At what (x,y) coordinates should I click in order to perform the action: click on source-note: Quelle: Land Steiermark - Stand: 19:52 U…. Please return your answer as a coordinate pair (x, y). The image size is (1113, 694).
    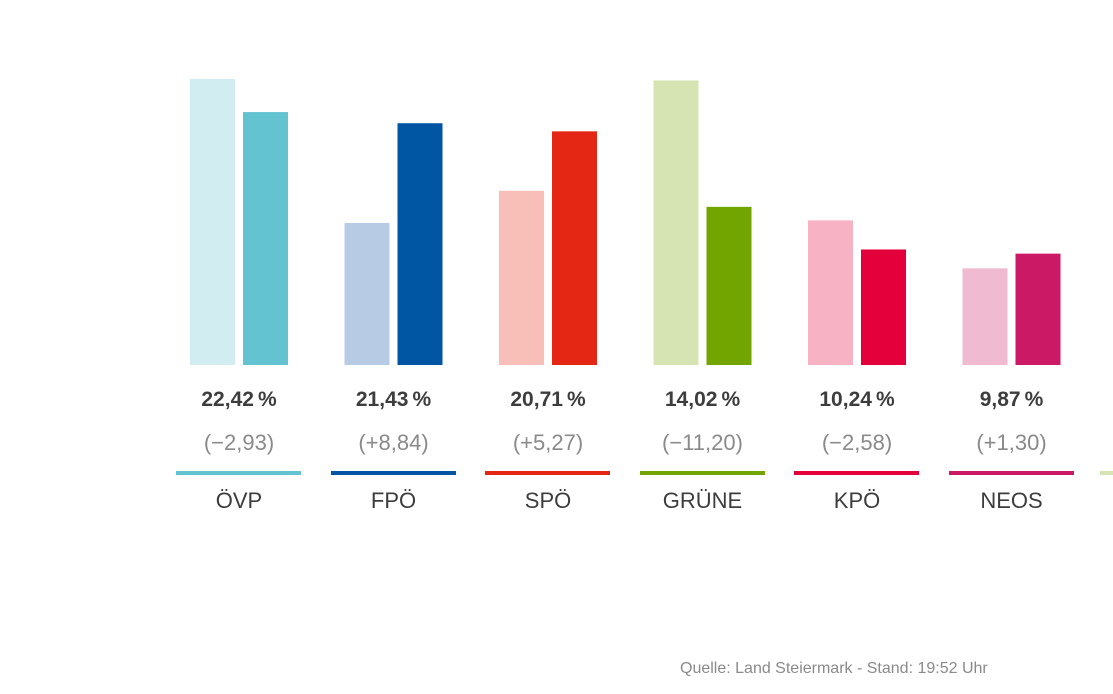
    Looking at the image, I should click on (834, 668).